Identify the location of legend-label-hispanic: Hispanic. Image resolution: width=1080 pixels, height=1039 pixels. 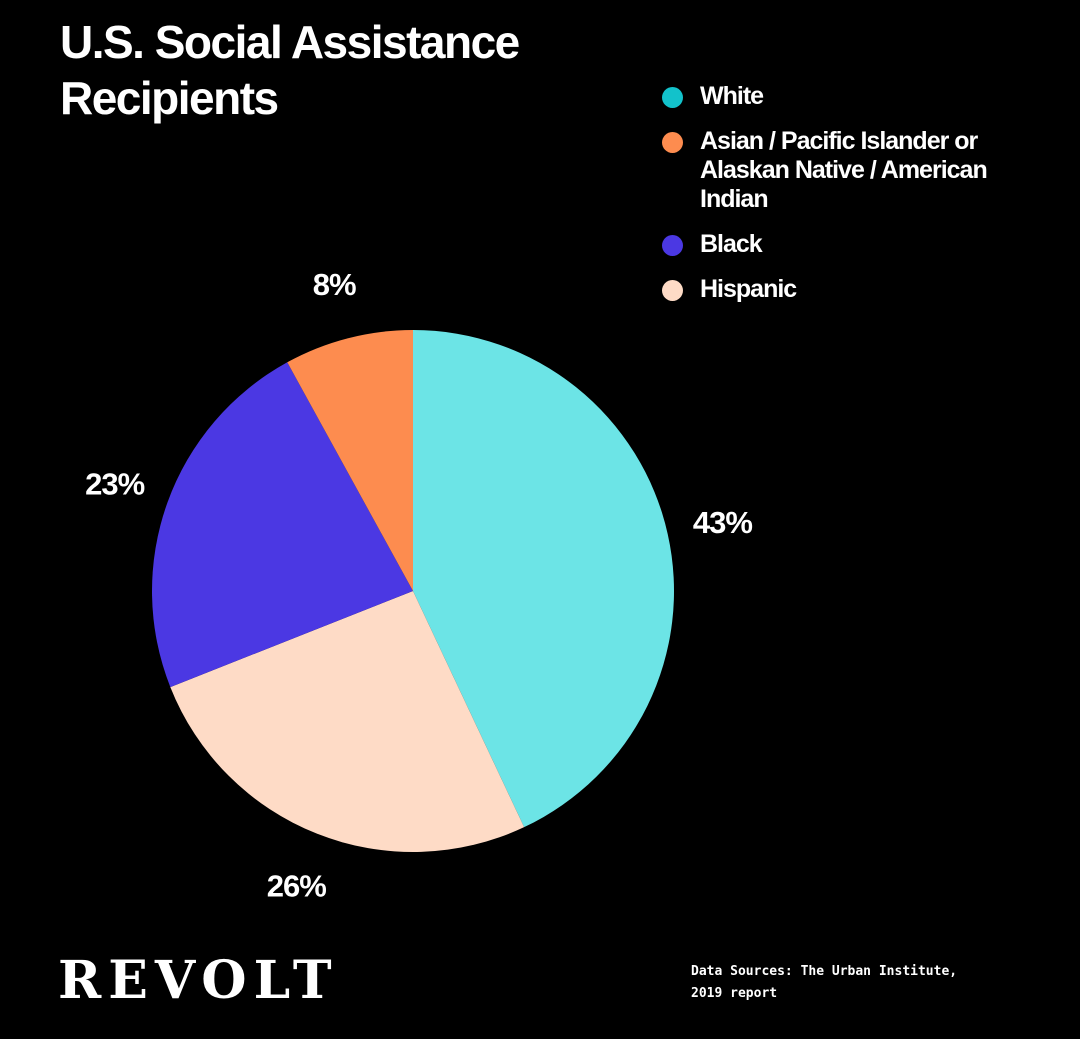
(748, 289).